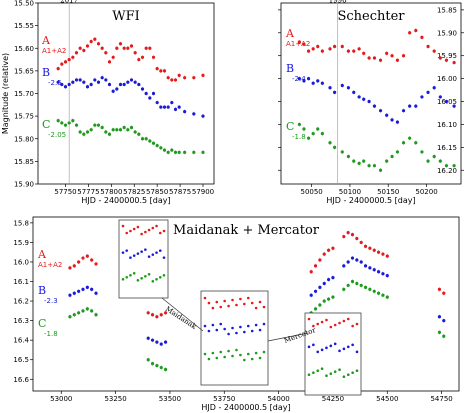 The width and height of the screenshot is (474, 413). I want to click on inset-arrow, so click(288, 337).